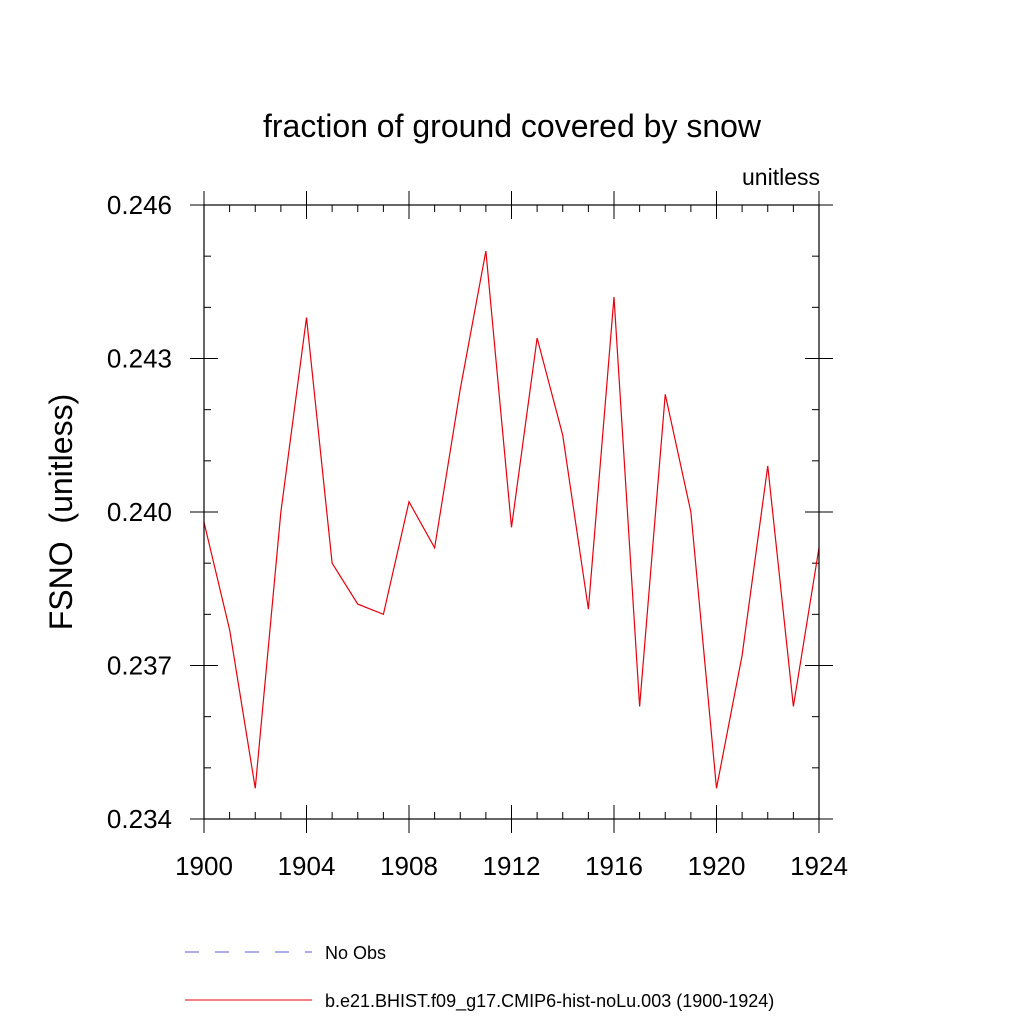 The height and width of the screenshot is (1024, 1024). What do you see at coordinates (139, 666) in the screenshot?
I see `y-tick-label: 0.237` at bounding box center [139, 666].